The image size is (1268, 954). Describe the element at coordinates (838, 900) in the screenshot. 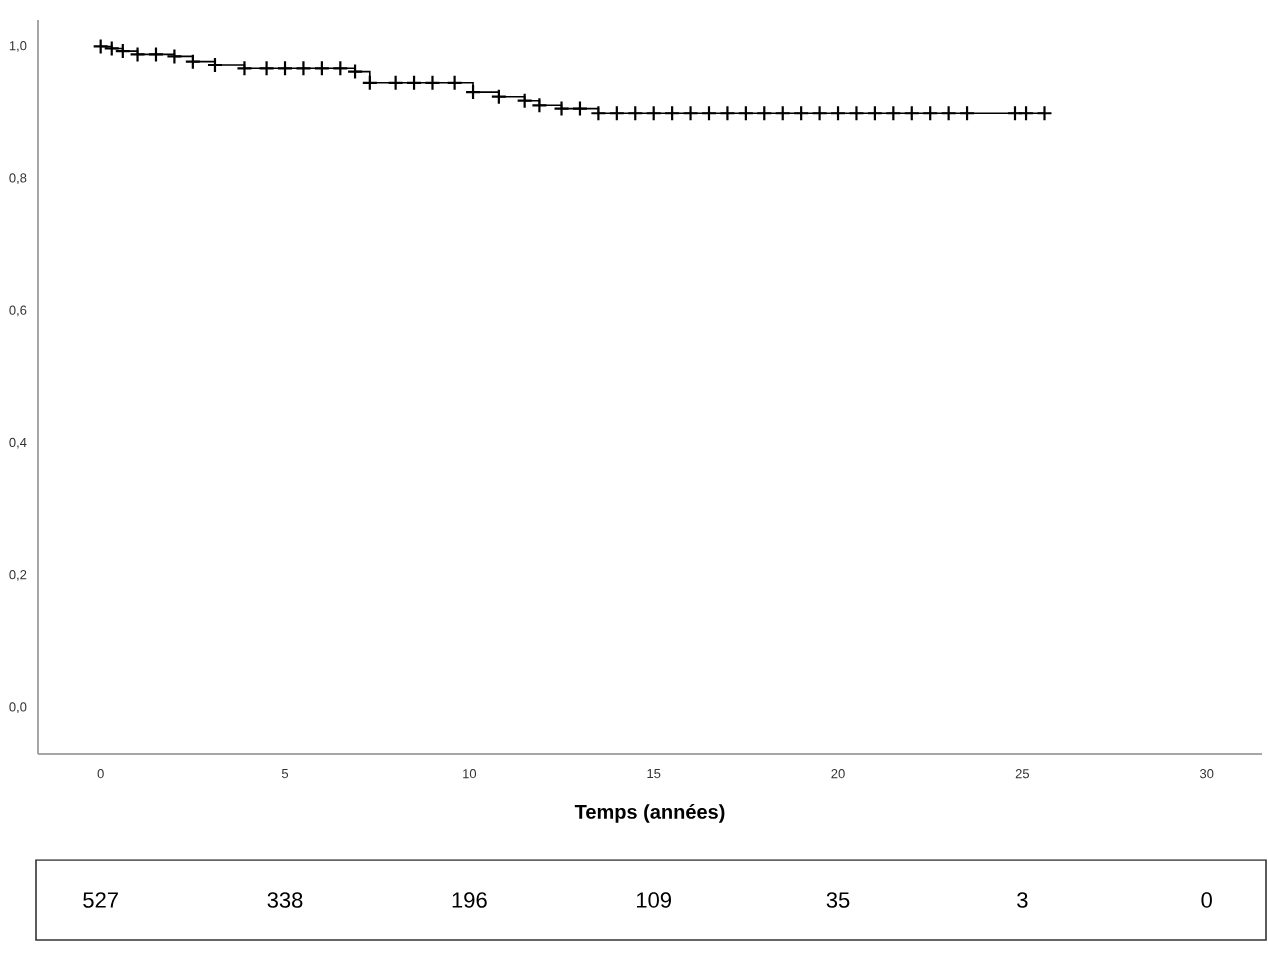

I see `text: 35` at that location.